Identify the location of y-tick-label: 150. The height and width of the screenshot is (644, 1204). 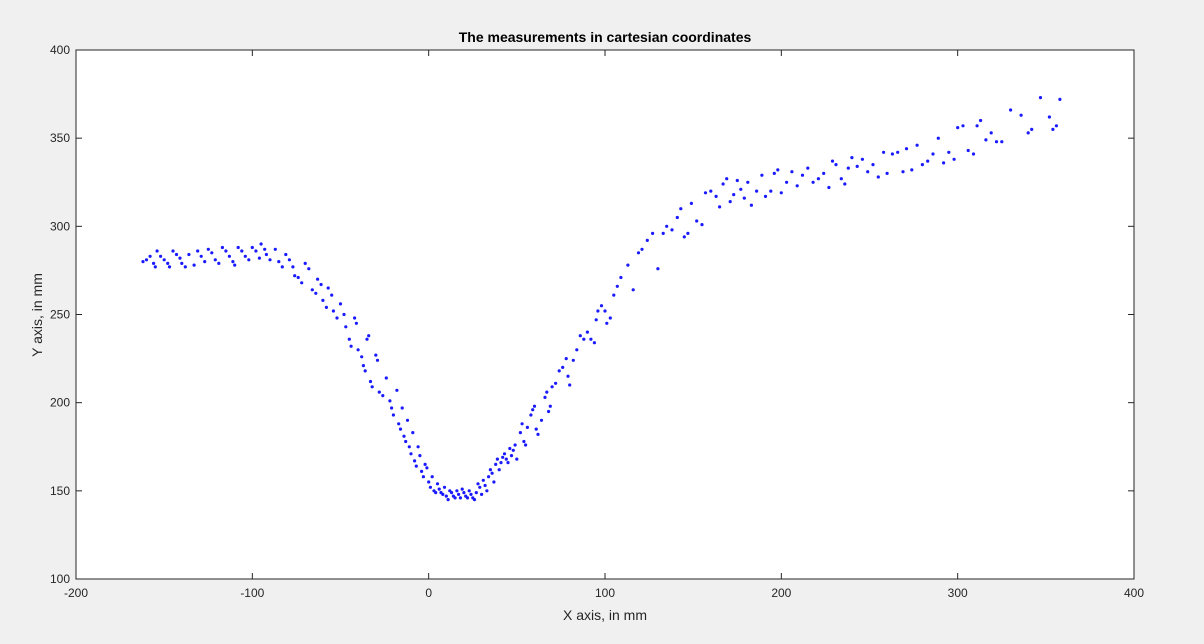
(60, 491).